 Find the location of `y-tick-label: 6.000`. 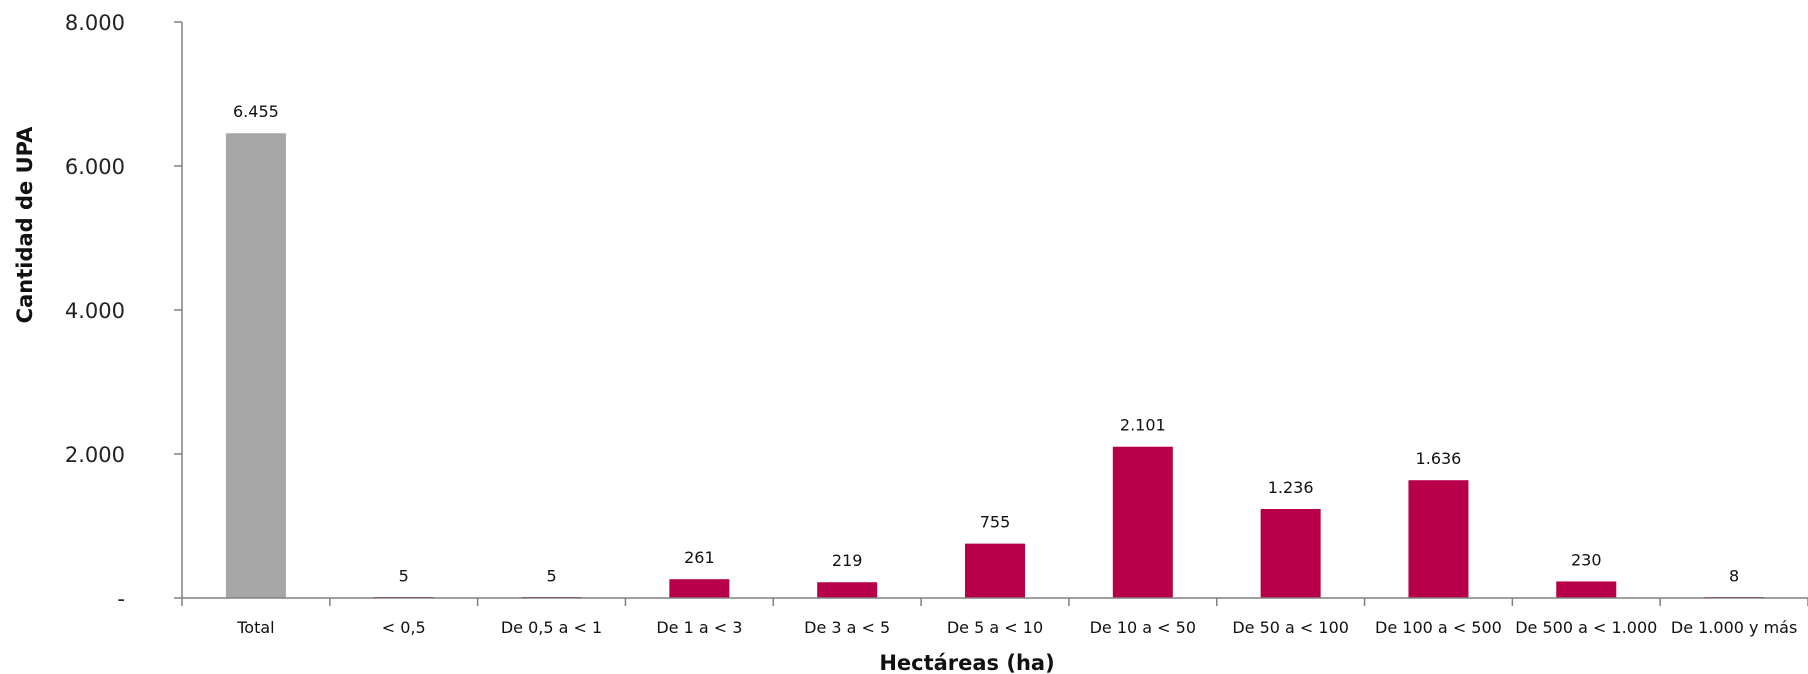

y-tick-label: 6.000 is located at coordinates (95, 167).